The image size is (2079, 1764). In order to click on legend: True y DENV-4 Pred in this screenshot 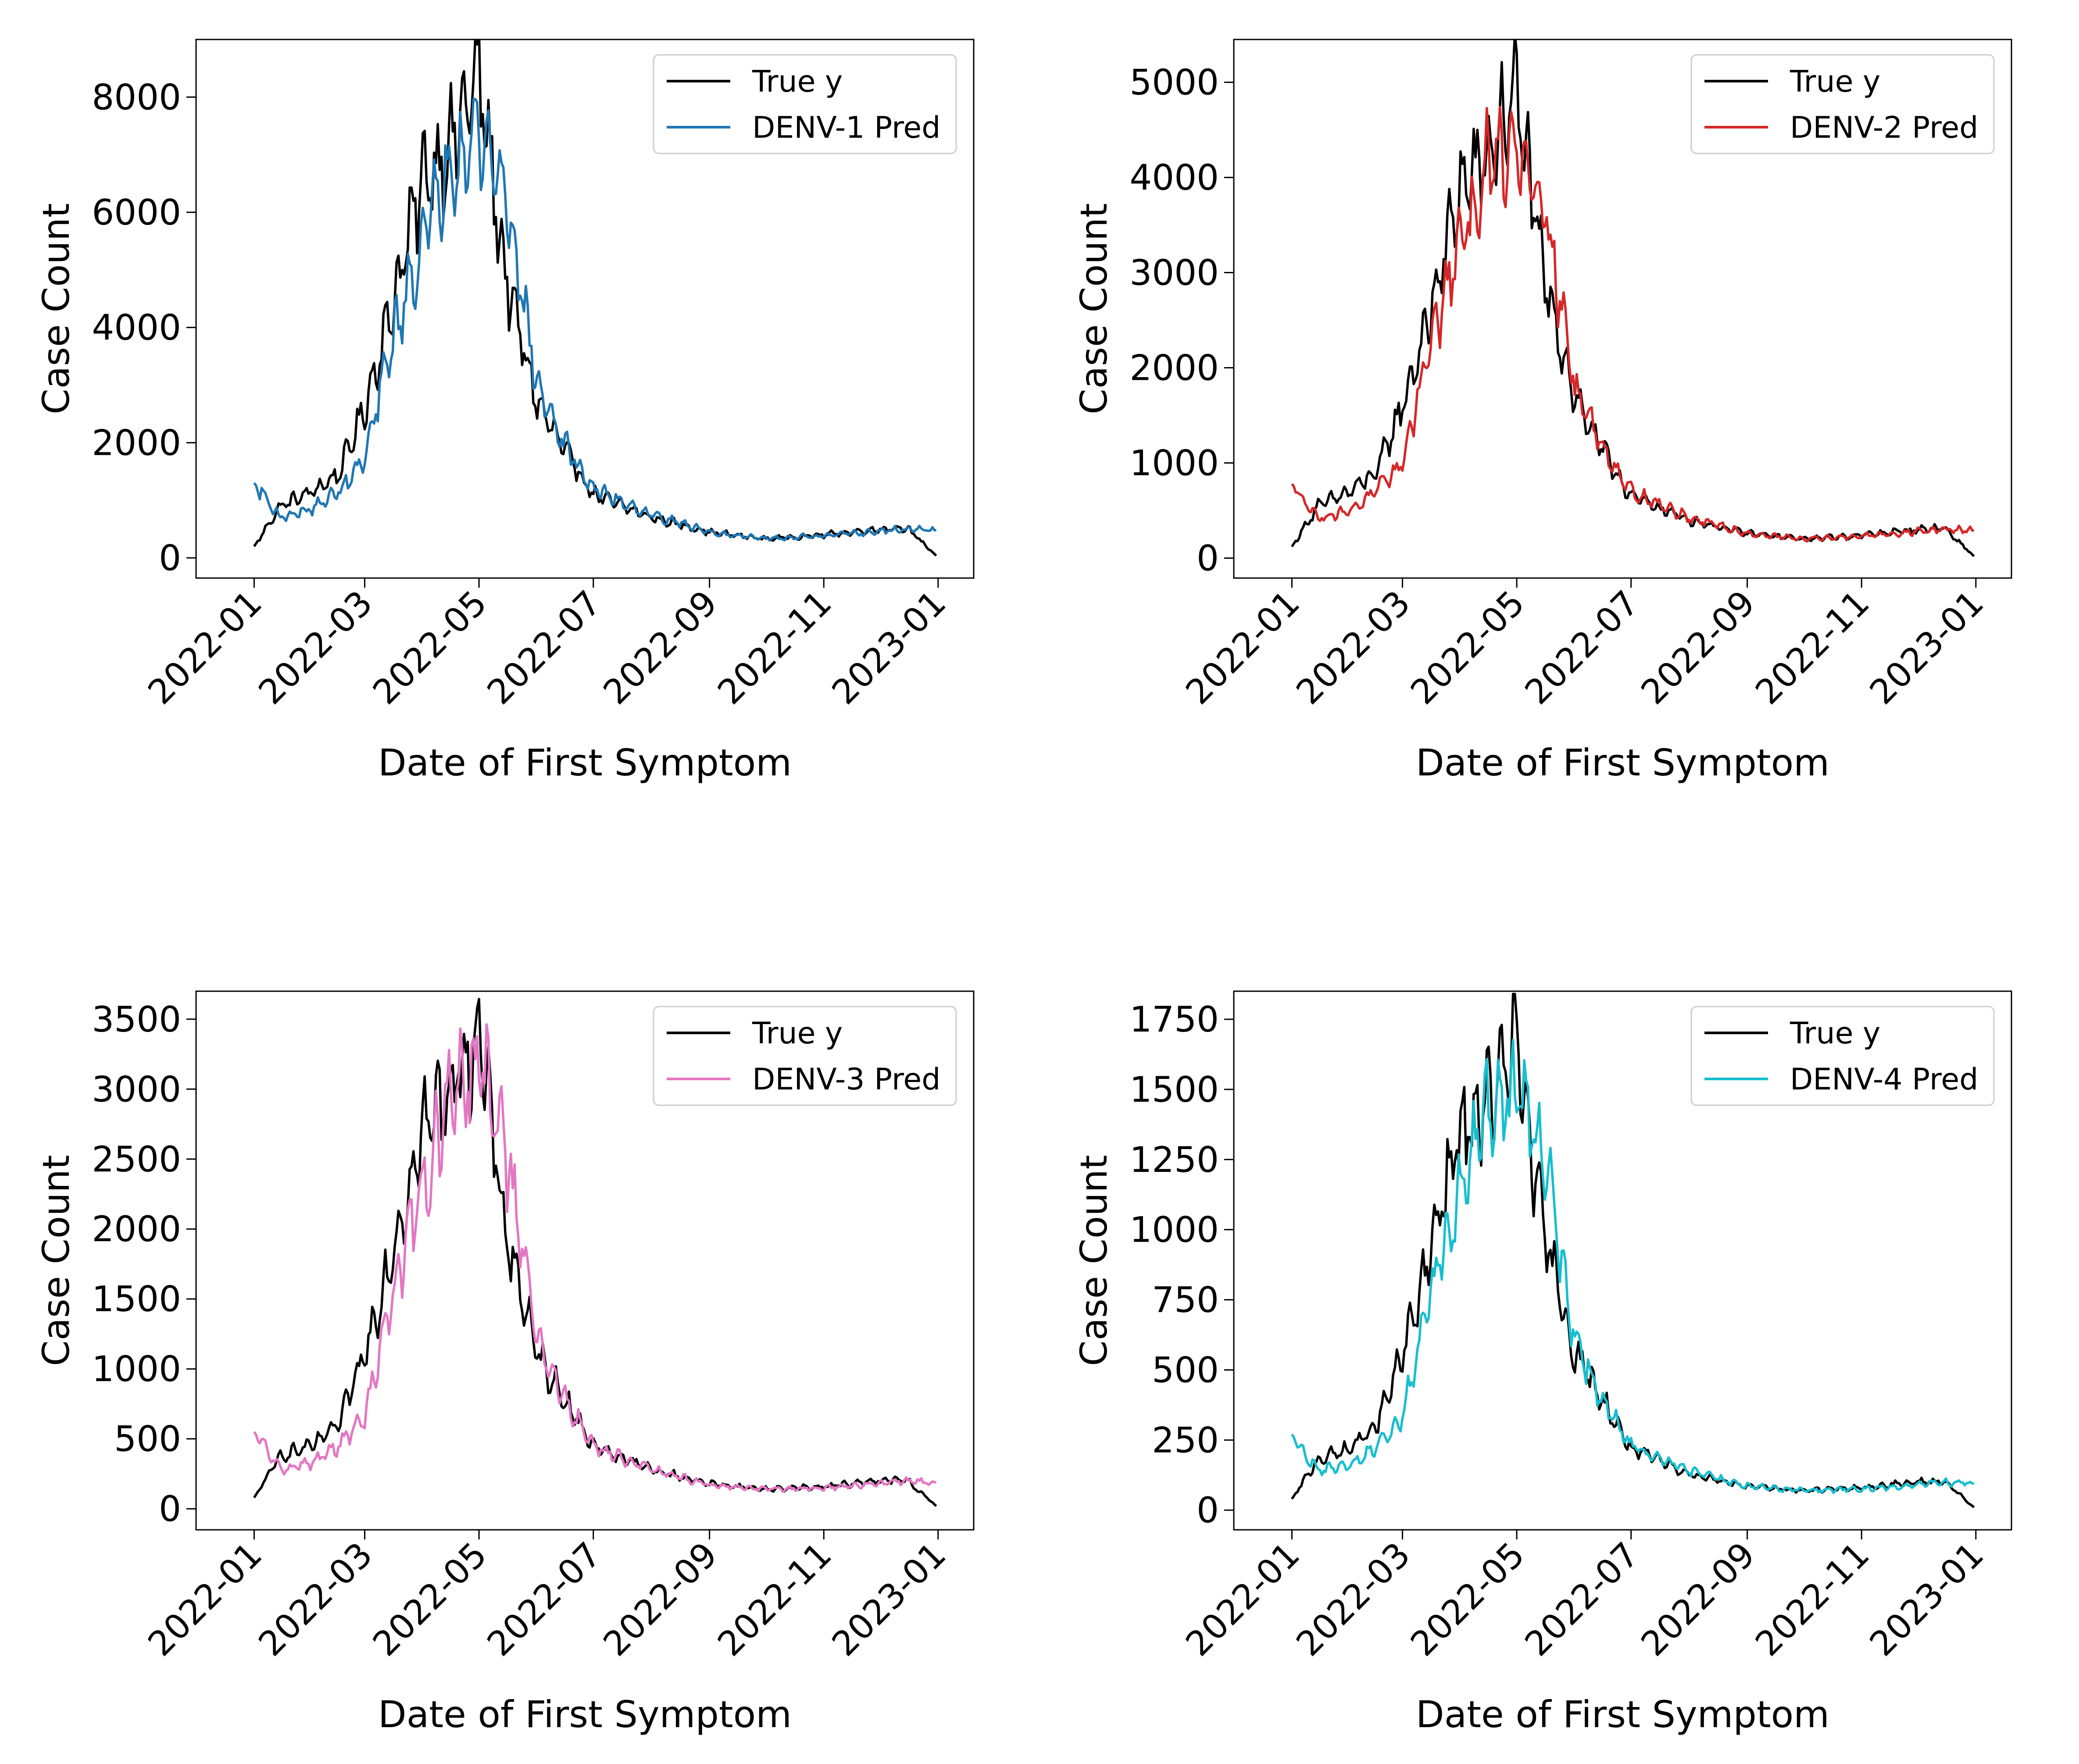, I will do `click(1843, 1056)`.